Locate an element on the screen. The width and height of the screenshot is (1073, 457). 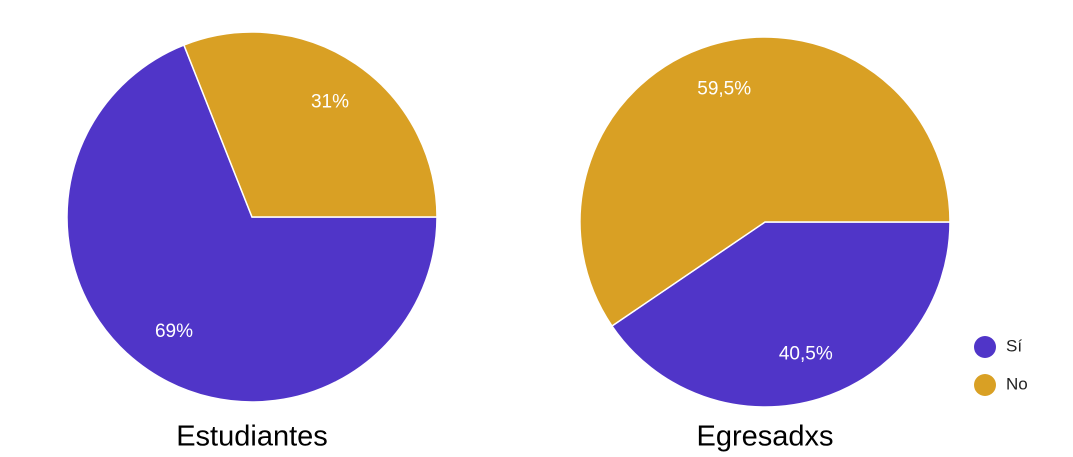
slice-label: 40,5% is located at coordinates (806, 354).